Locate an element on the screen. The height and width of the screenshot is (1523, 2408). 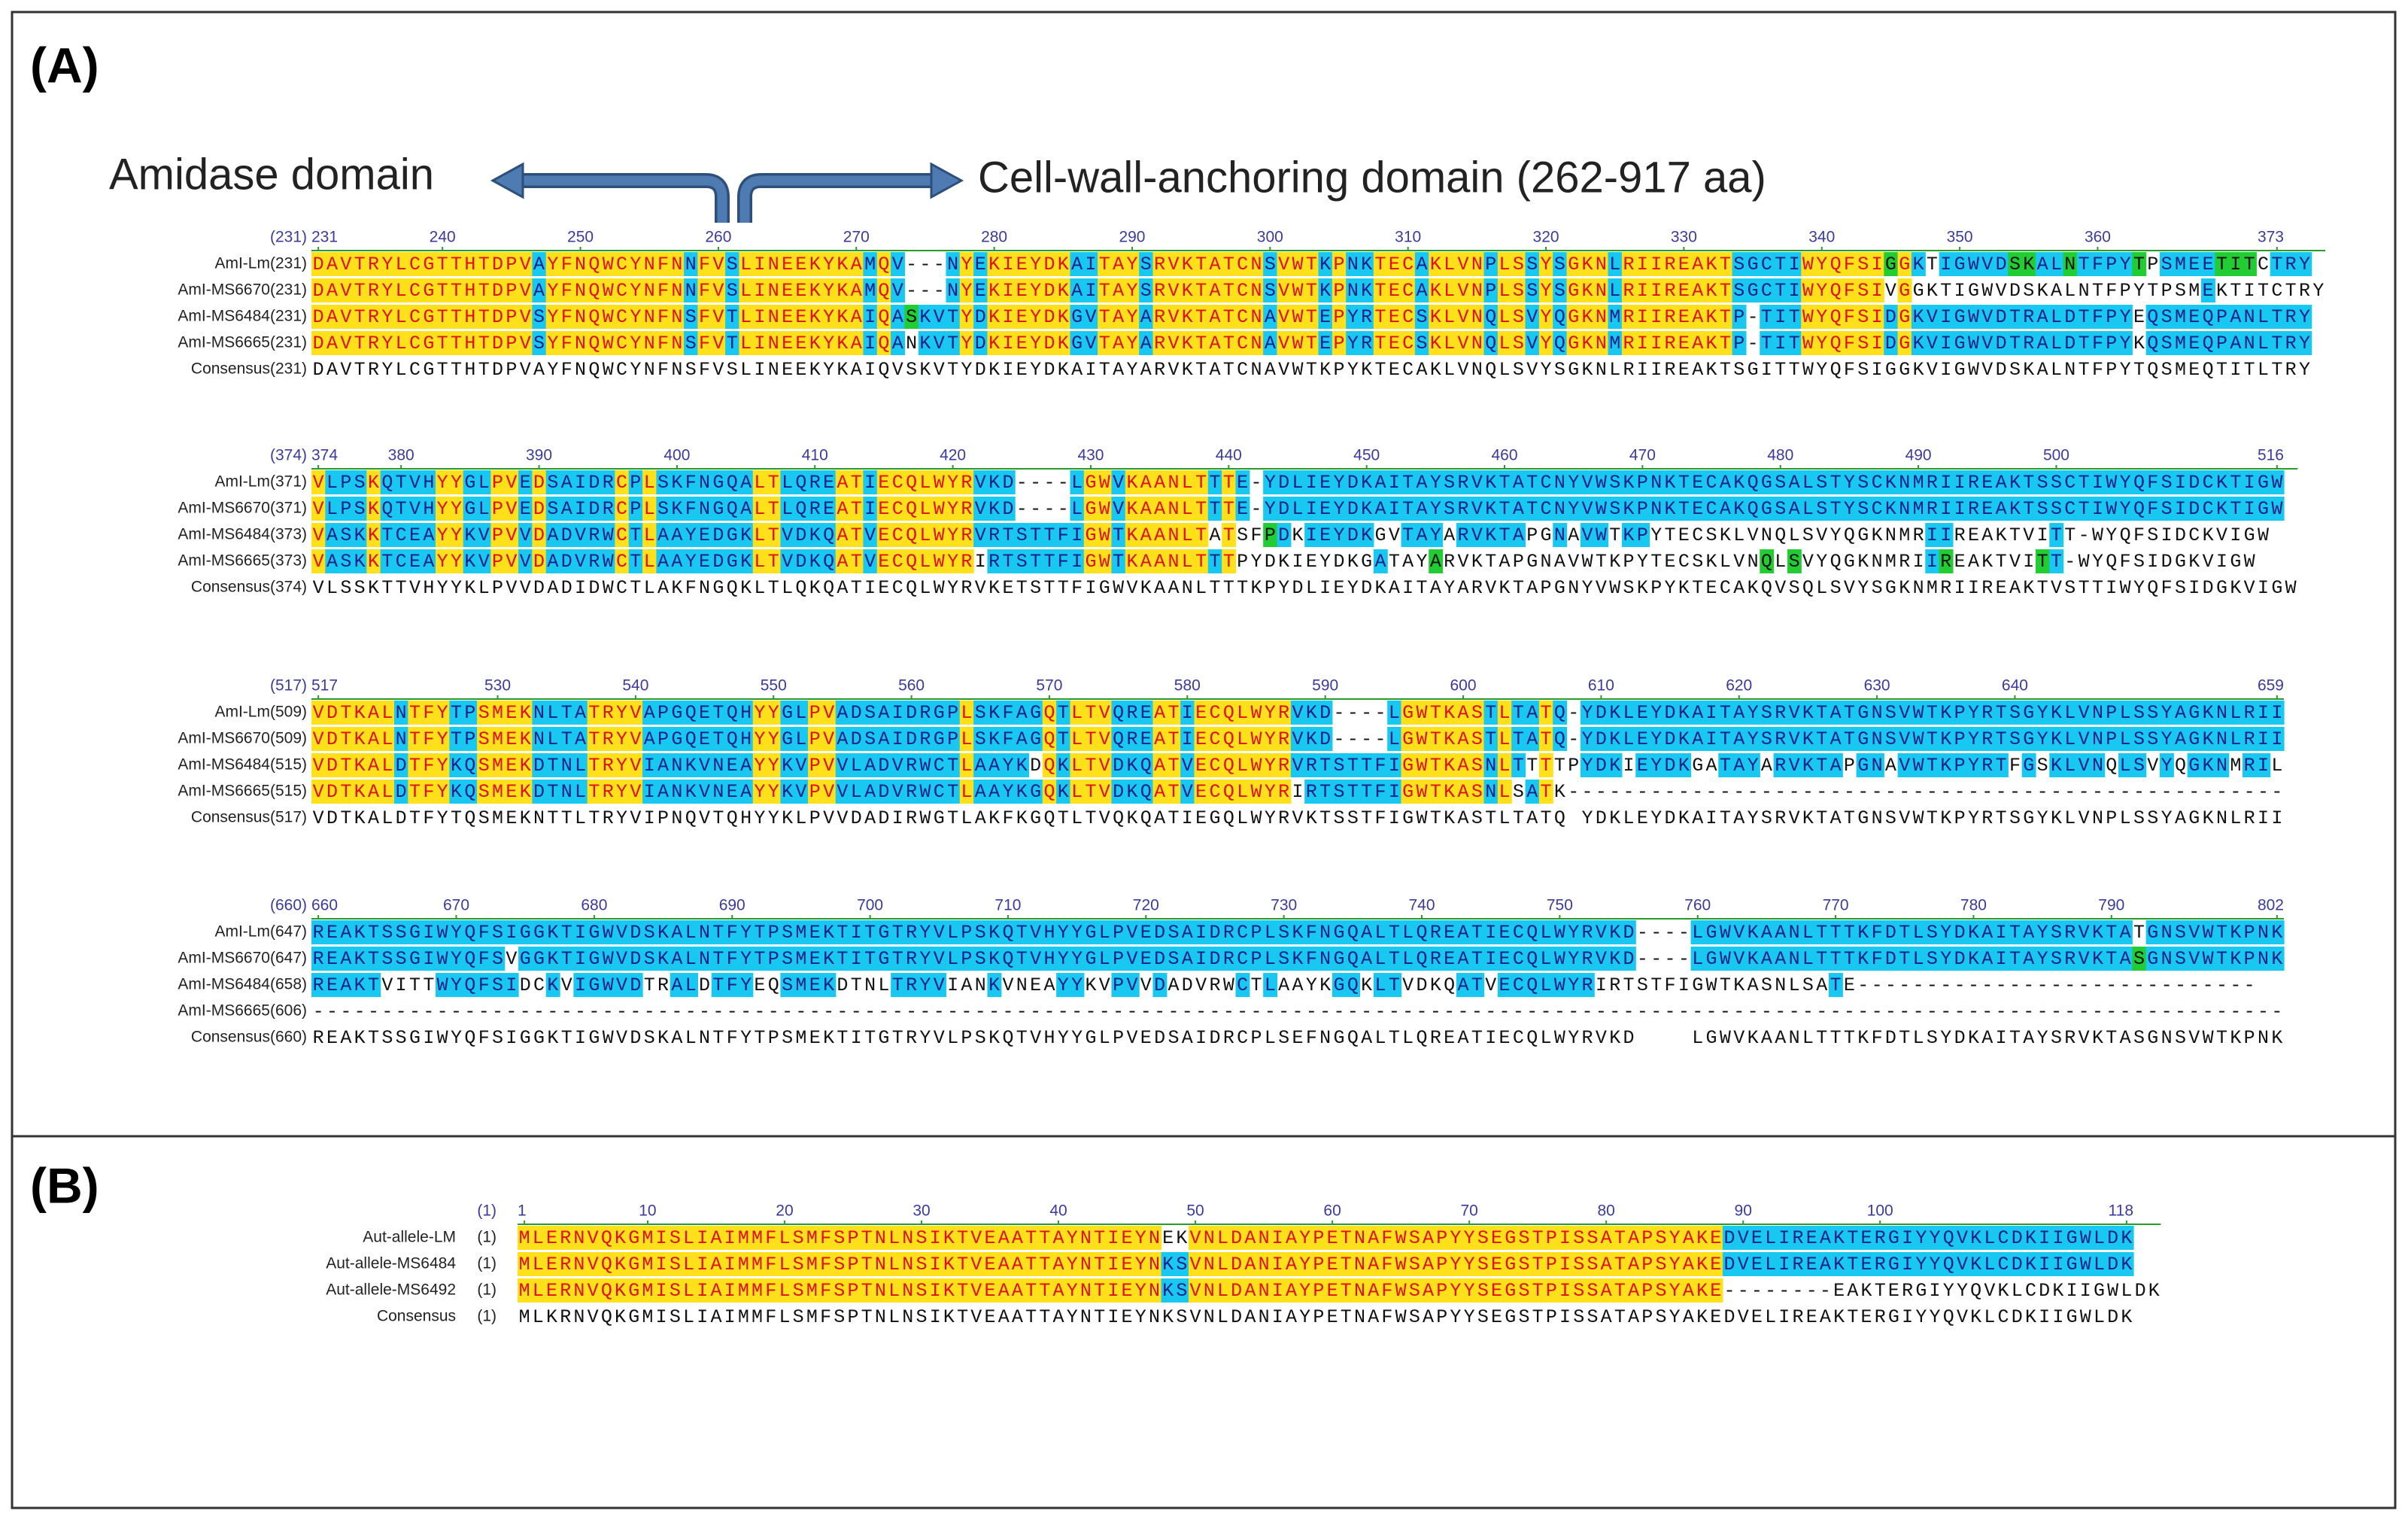
ruler-tick-label: 780 is located at coordinates (1973, 905).